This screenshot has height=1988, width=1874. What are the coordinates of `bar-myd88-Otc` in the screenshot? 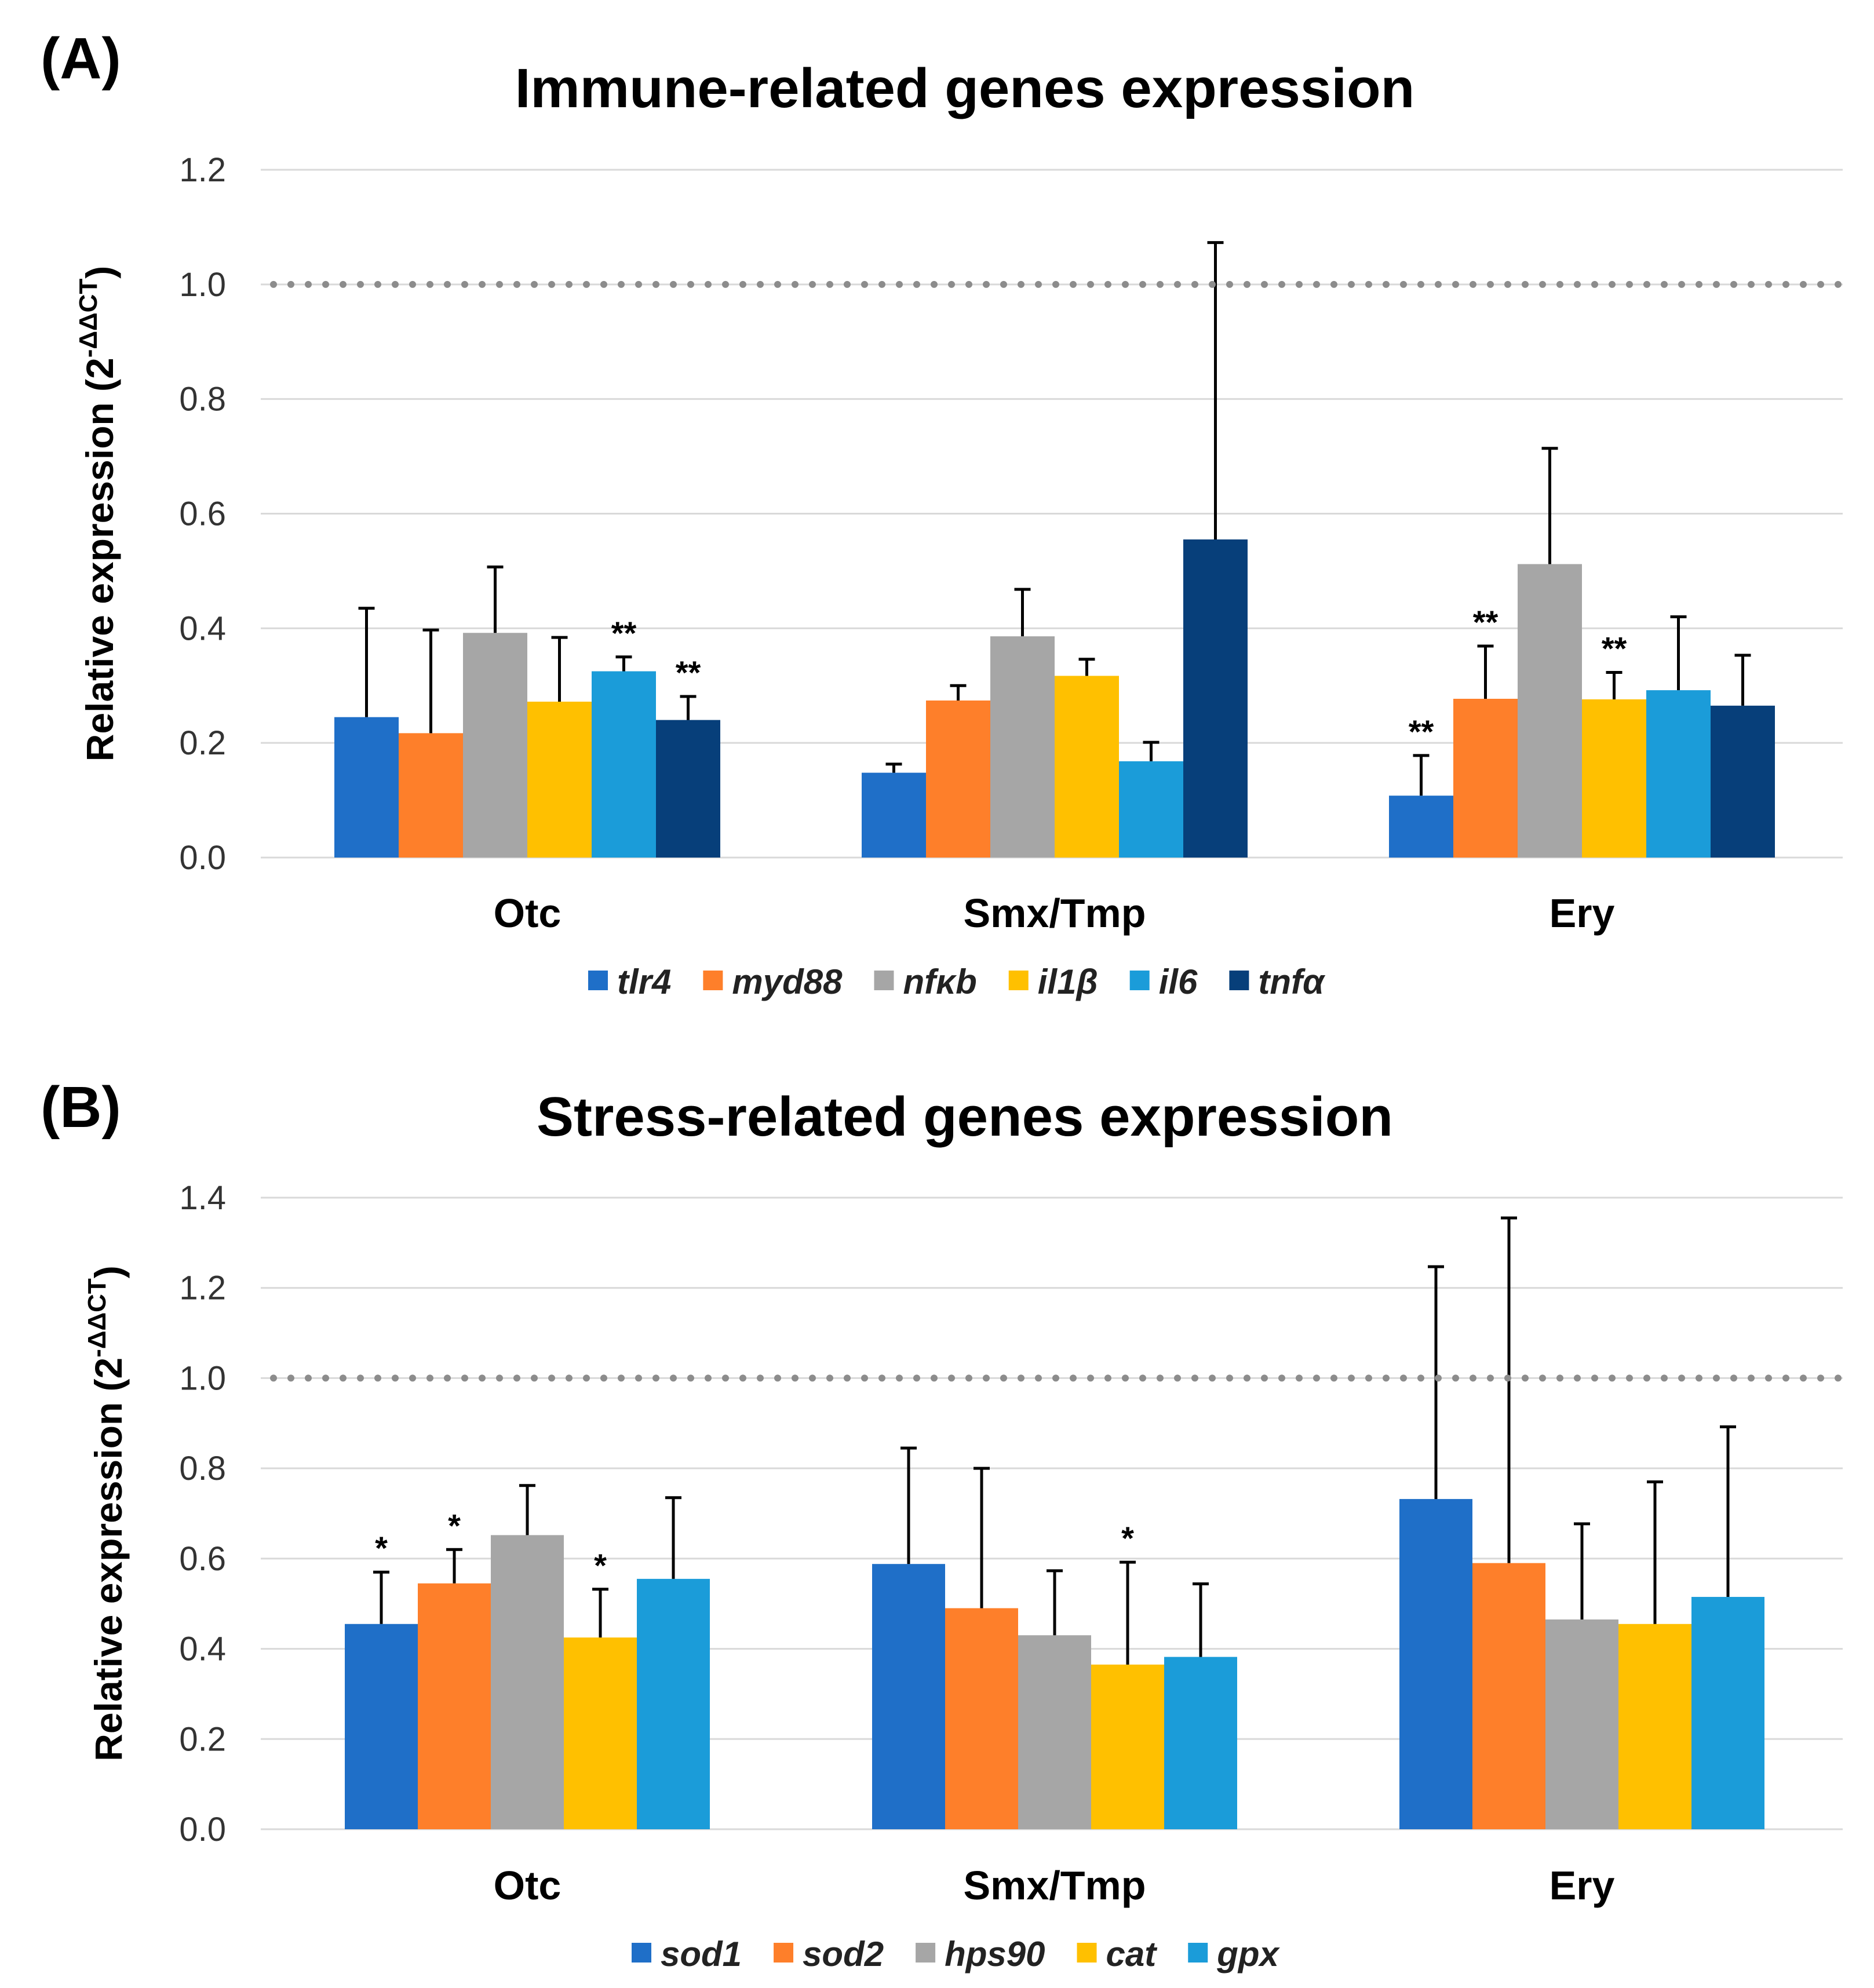 It's located at (431, 795).